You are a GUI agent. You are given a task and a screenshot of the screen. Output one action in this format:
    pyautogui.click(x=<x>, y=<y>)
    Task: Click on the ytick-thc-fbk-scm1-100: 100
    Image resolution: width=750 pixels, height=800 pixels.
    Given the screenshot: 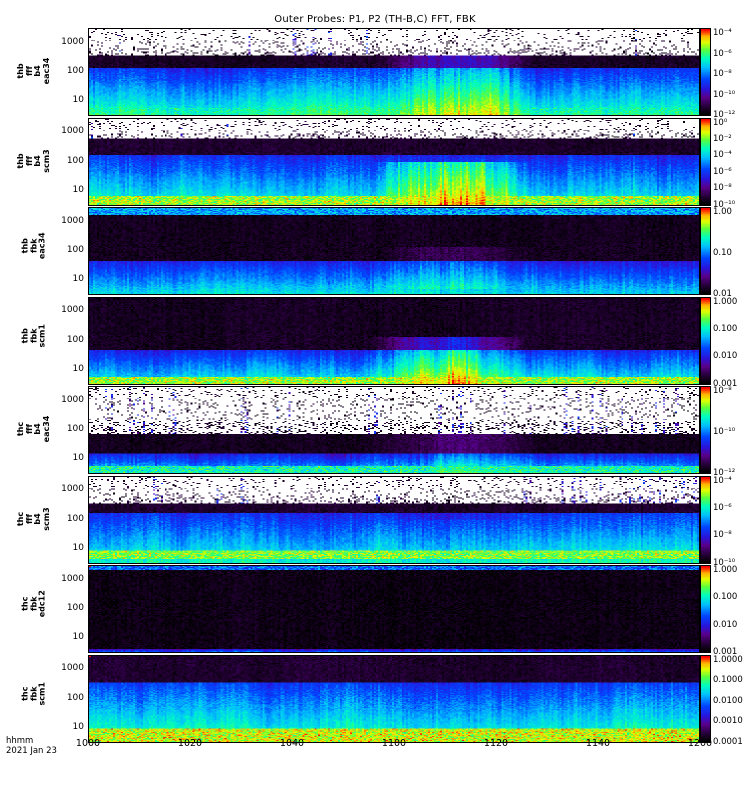 What is the action you would take?
    pyautogui.click(x=75, y=697)
    